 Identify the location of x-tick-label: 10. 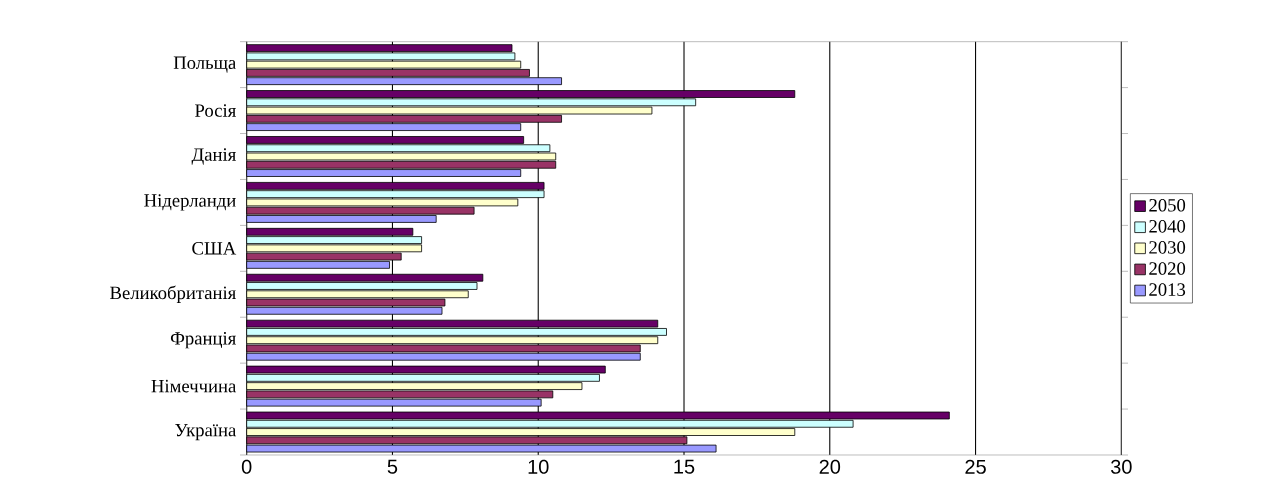
(538, 466).